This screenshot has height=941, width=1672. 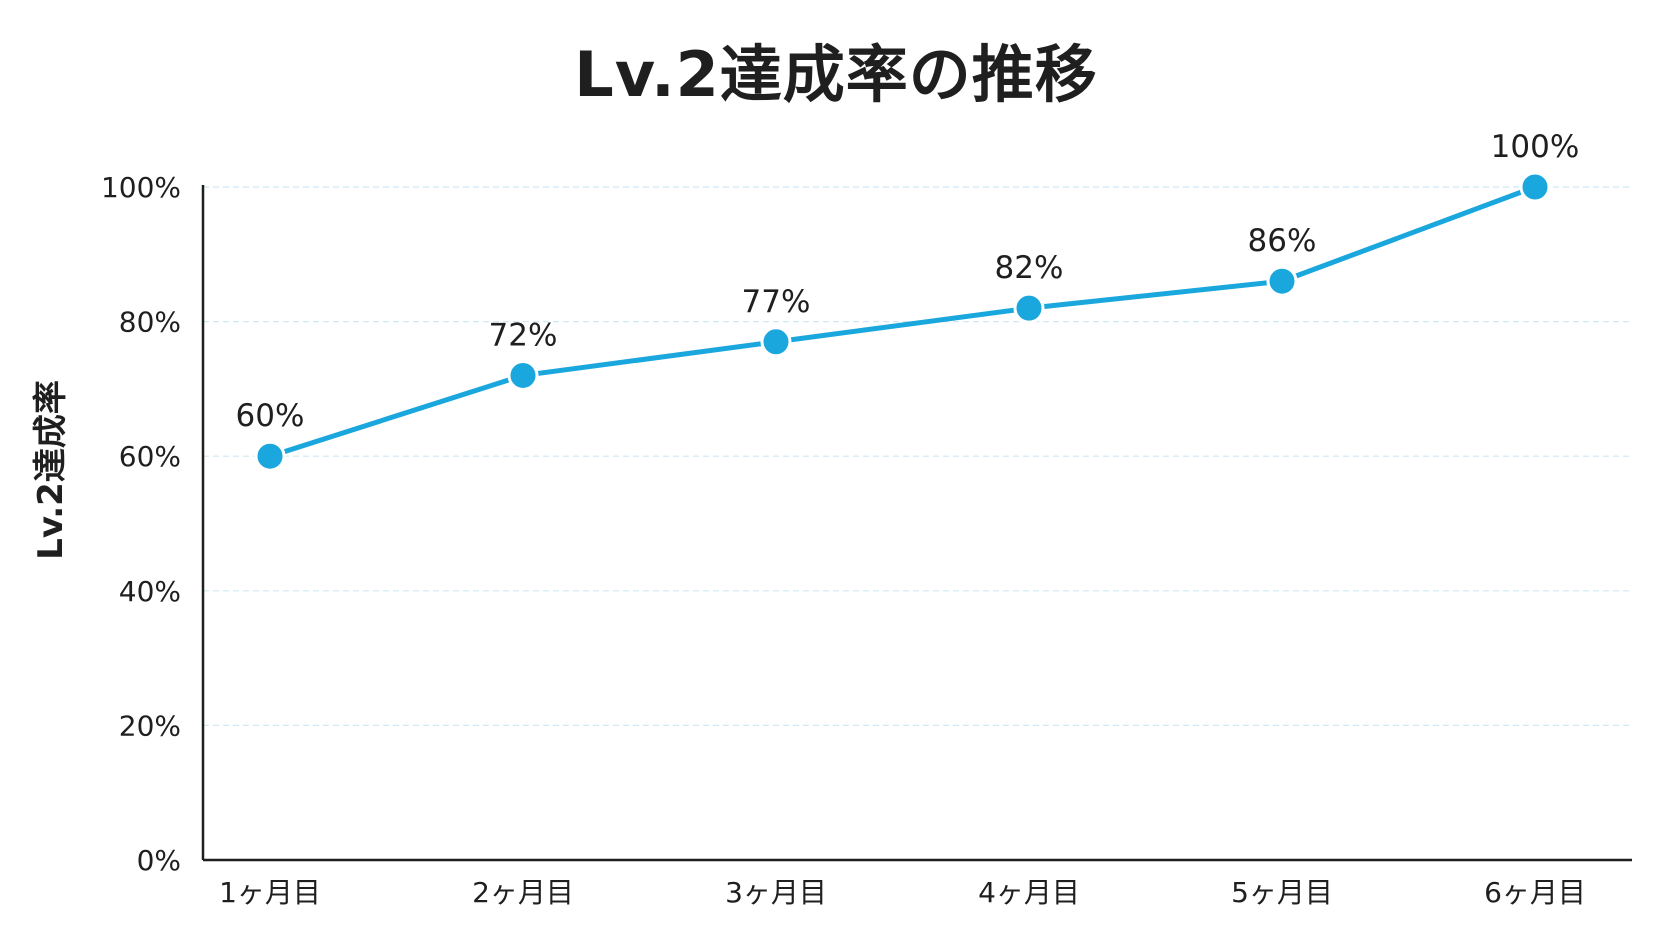 What do you see at coordinates (1029, 268) in the screenshot?
I see `data-label: 82%` at bounding box center [1029, 268].